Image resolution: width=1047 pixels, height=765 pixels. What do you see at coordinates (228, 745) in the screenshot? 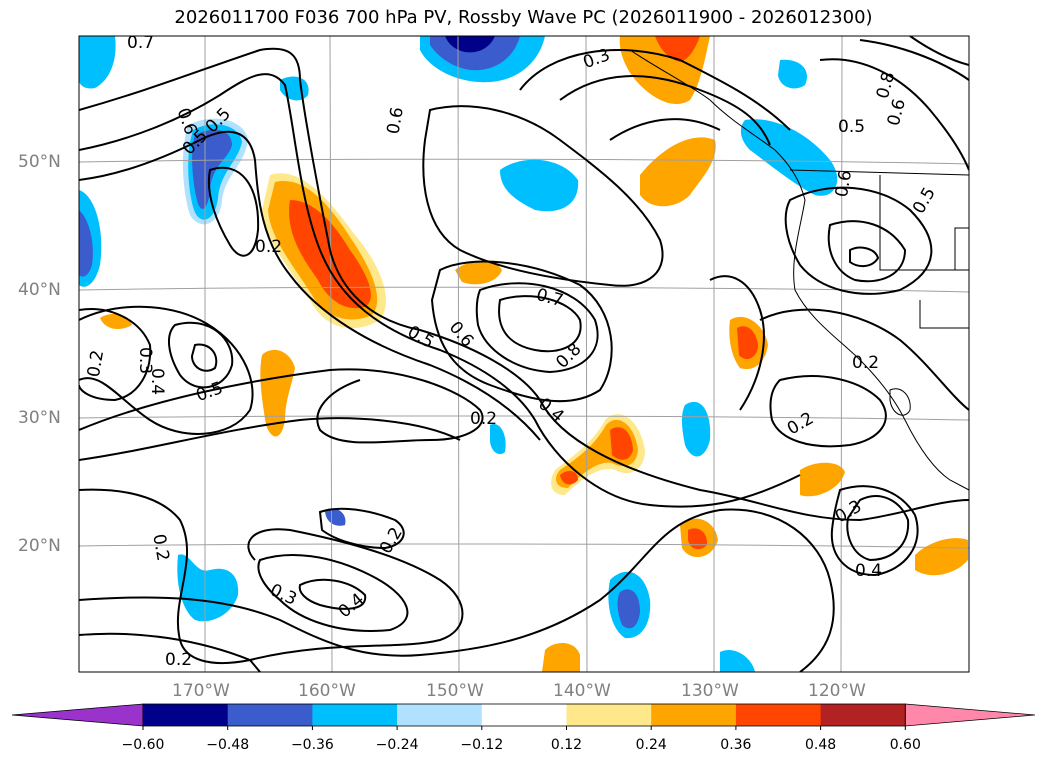
I see `colorbar-tick-label: −0.48` at bounding box center [228, 745].